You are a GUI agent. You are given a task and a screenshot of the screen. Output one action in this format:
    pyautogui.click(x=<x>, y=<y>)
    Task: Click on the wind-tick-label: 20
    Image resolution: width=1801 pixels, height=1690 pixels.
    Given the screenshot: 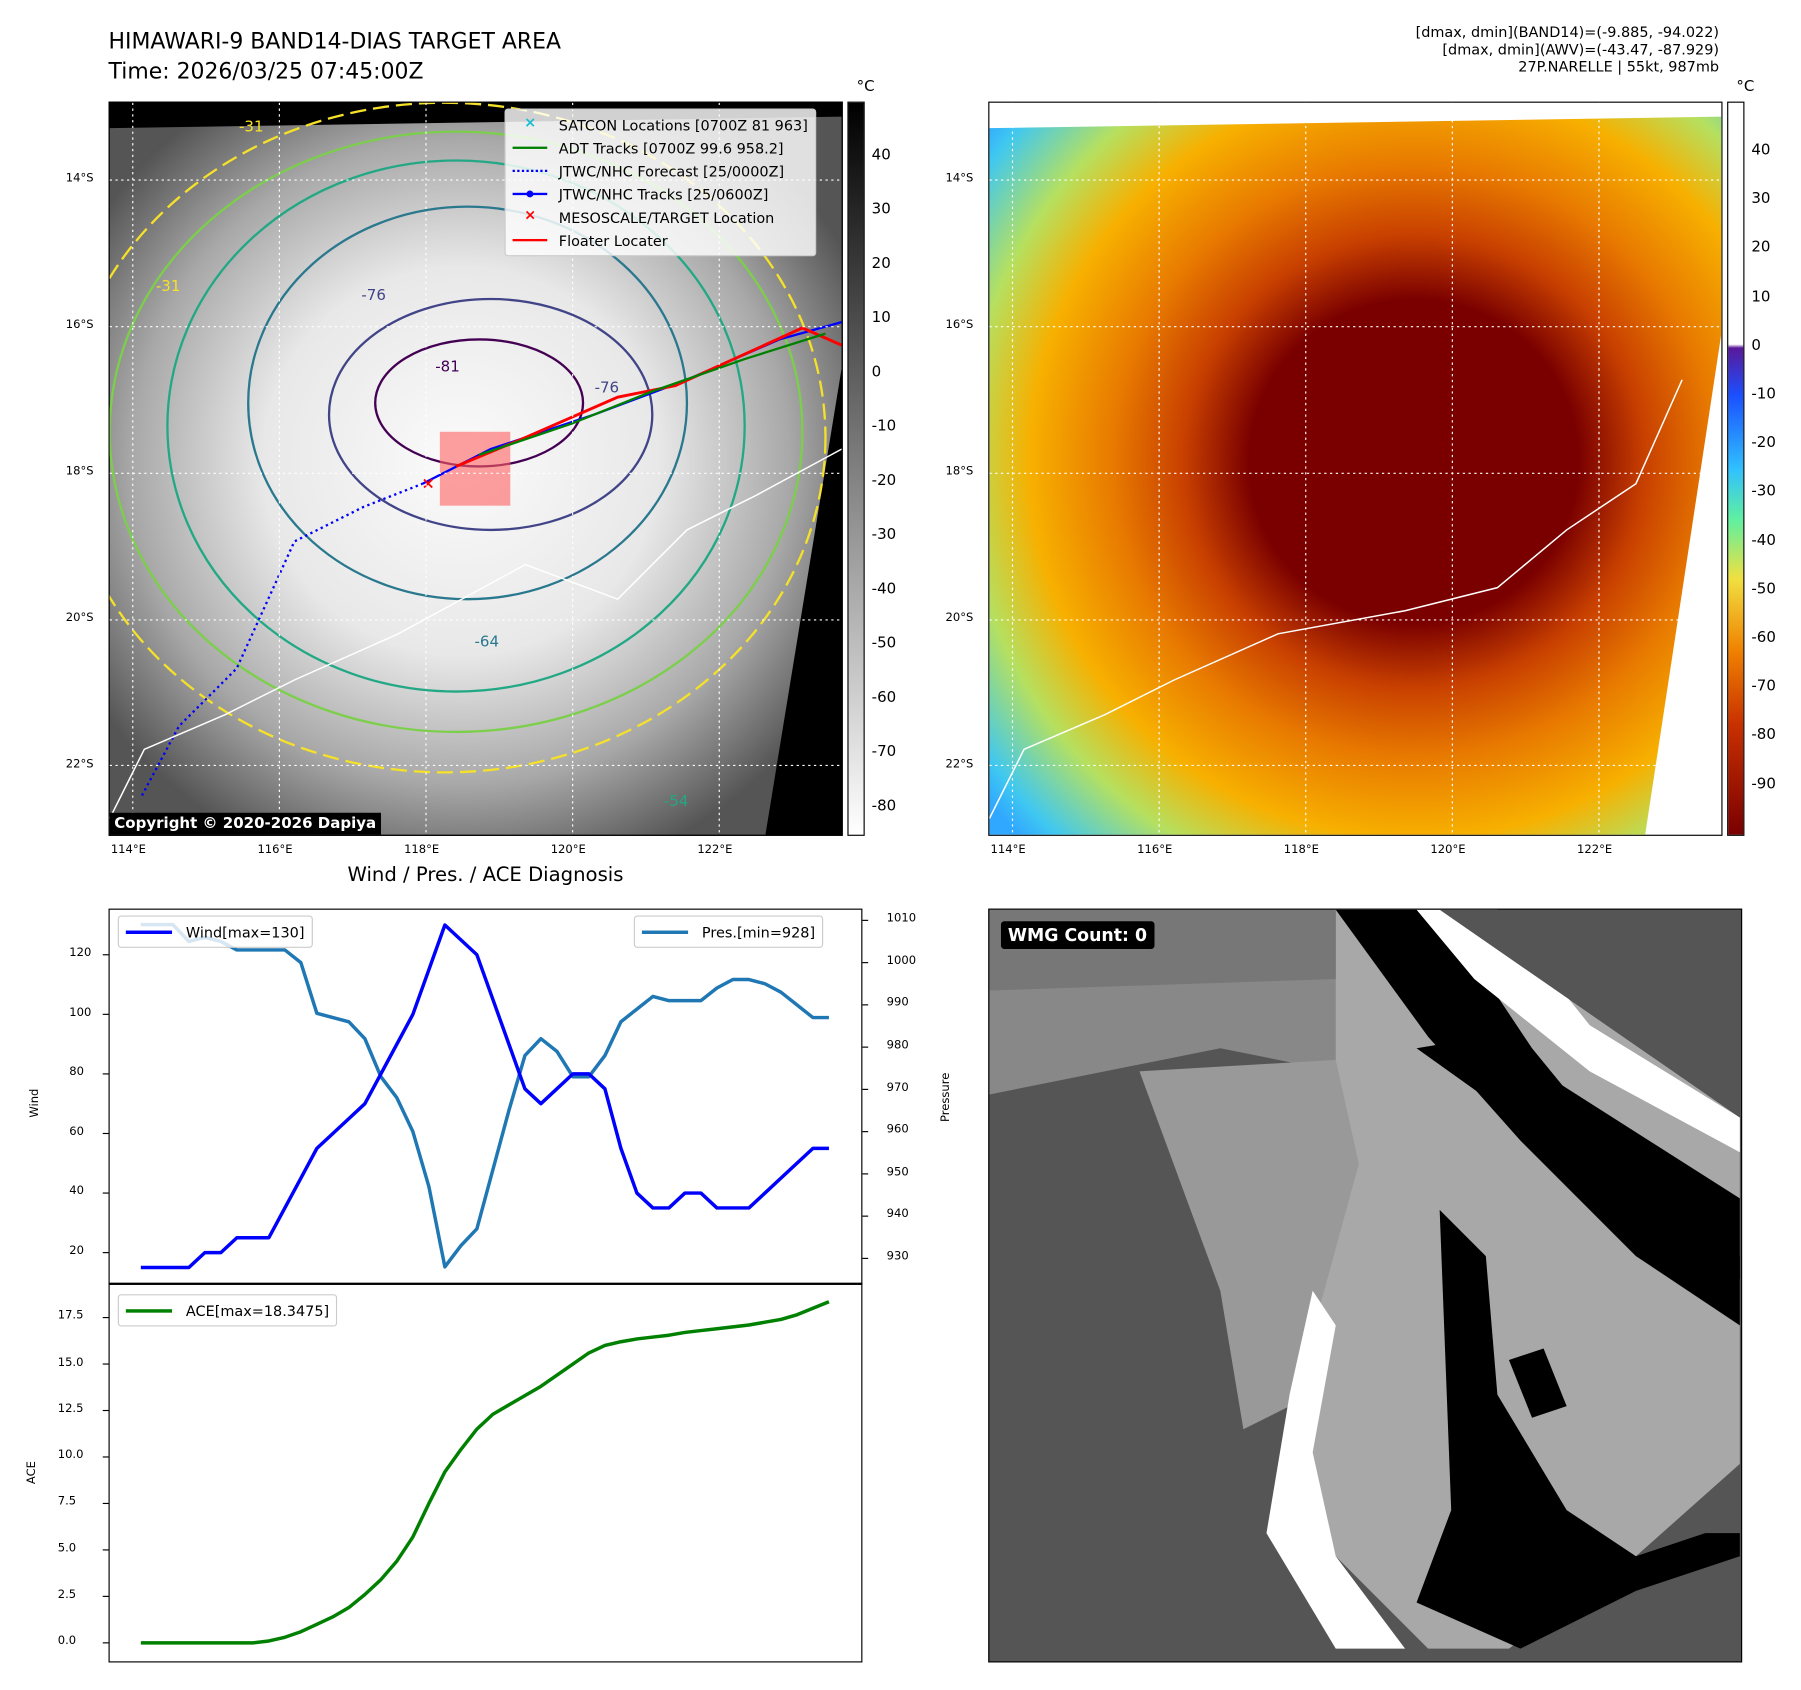 What is the action you would take?
    pyautogui.click(x=76, y=1251)
    